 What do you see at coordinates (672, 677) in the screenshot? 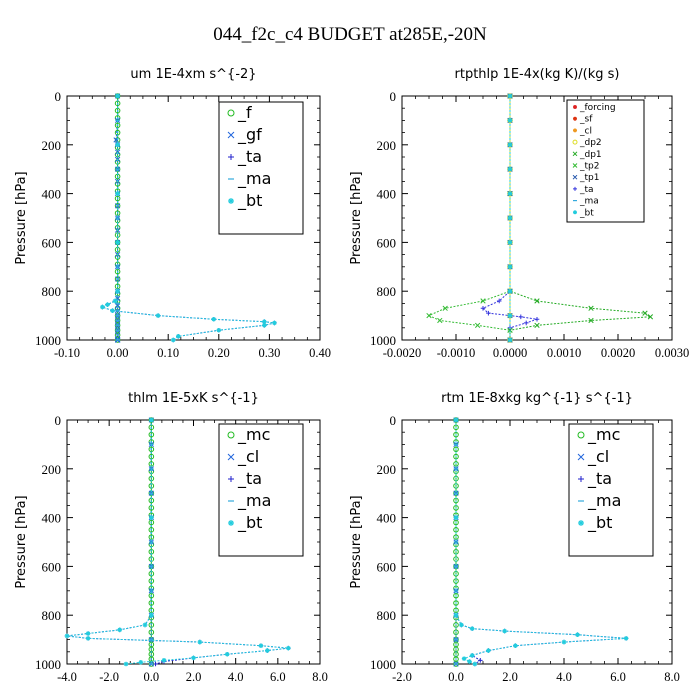
I see `x-tick-label: 8.0` at bounding box center [672, 677].